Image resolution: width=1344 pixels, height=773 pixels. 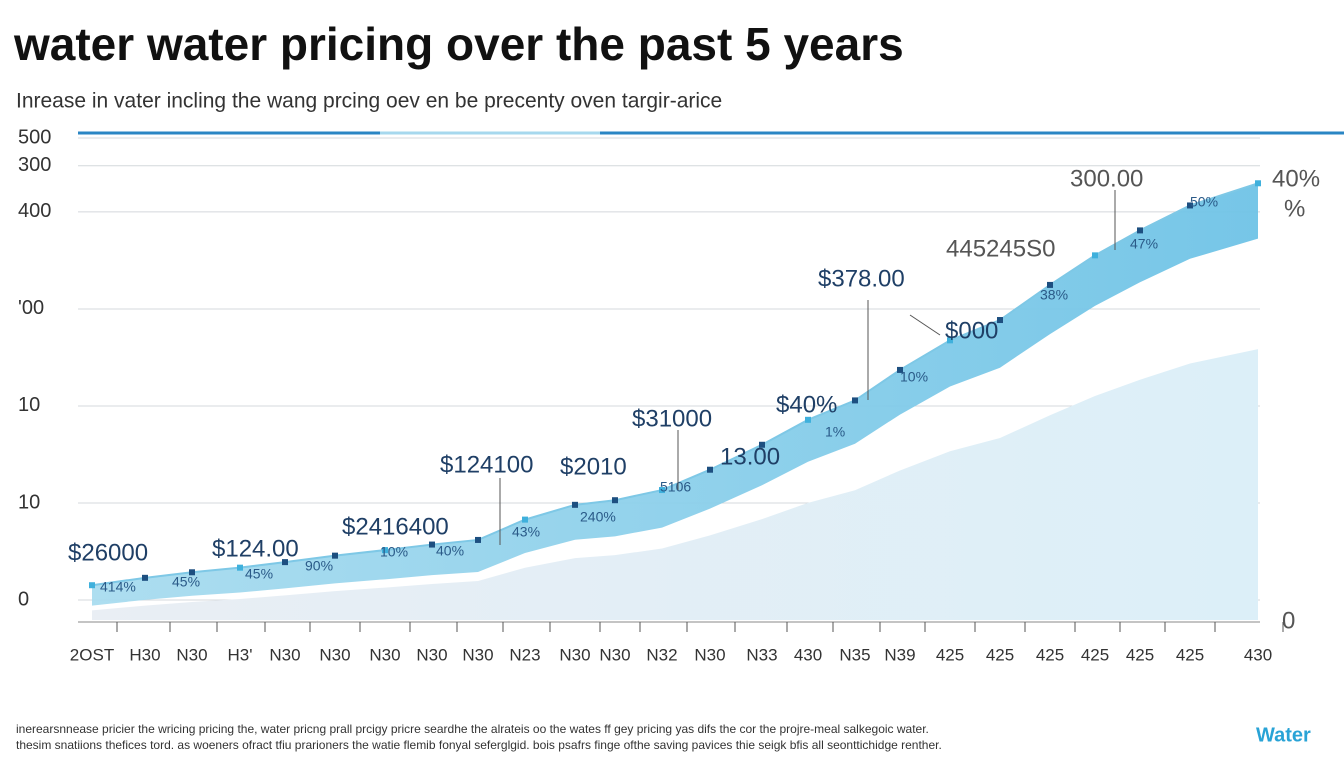 What do you see at coordinates (92, 654) in the screenshot?
I see `x-tick-label: 2OST` at bounding box center [92, 654].